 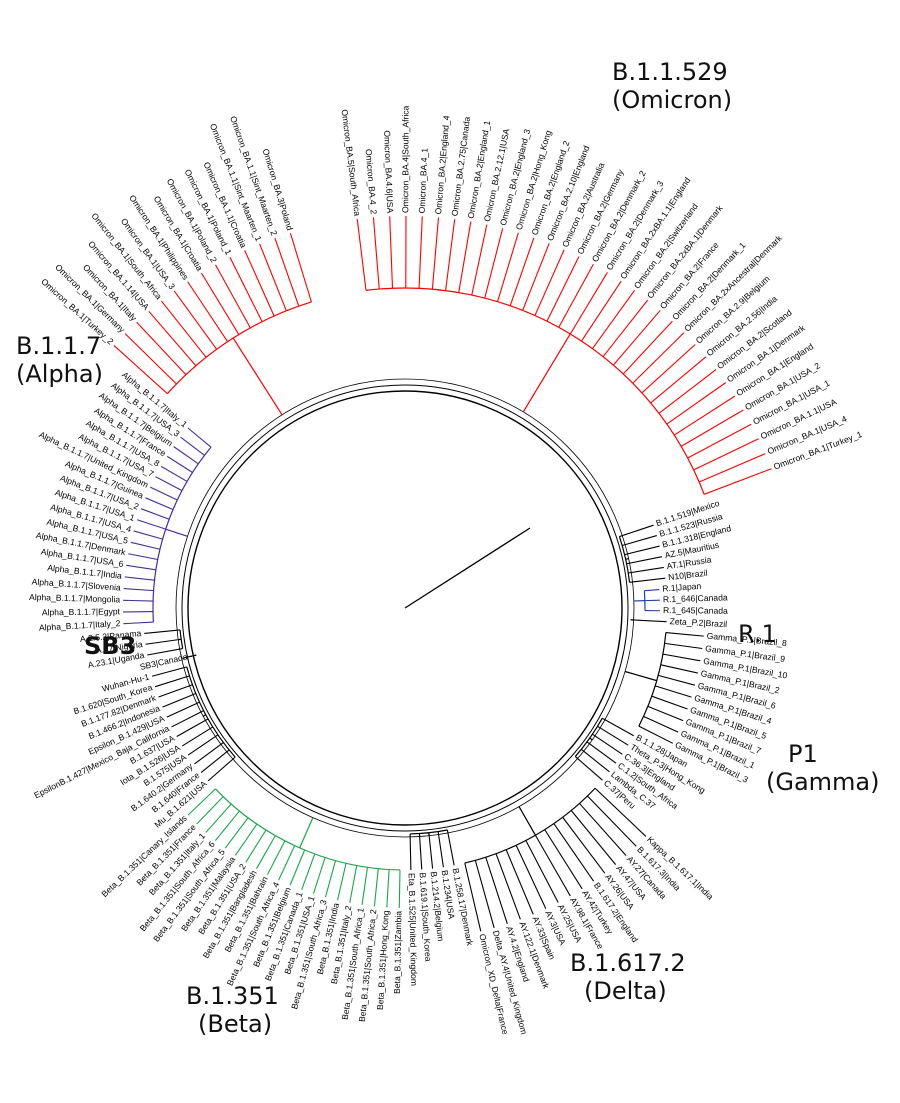 What do you see at coordinates (388, 172) in the screenshot?
I see `tip-label: Omicron_BA.4.6|USA` at bounding box center [388, 172].